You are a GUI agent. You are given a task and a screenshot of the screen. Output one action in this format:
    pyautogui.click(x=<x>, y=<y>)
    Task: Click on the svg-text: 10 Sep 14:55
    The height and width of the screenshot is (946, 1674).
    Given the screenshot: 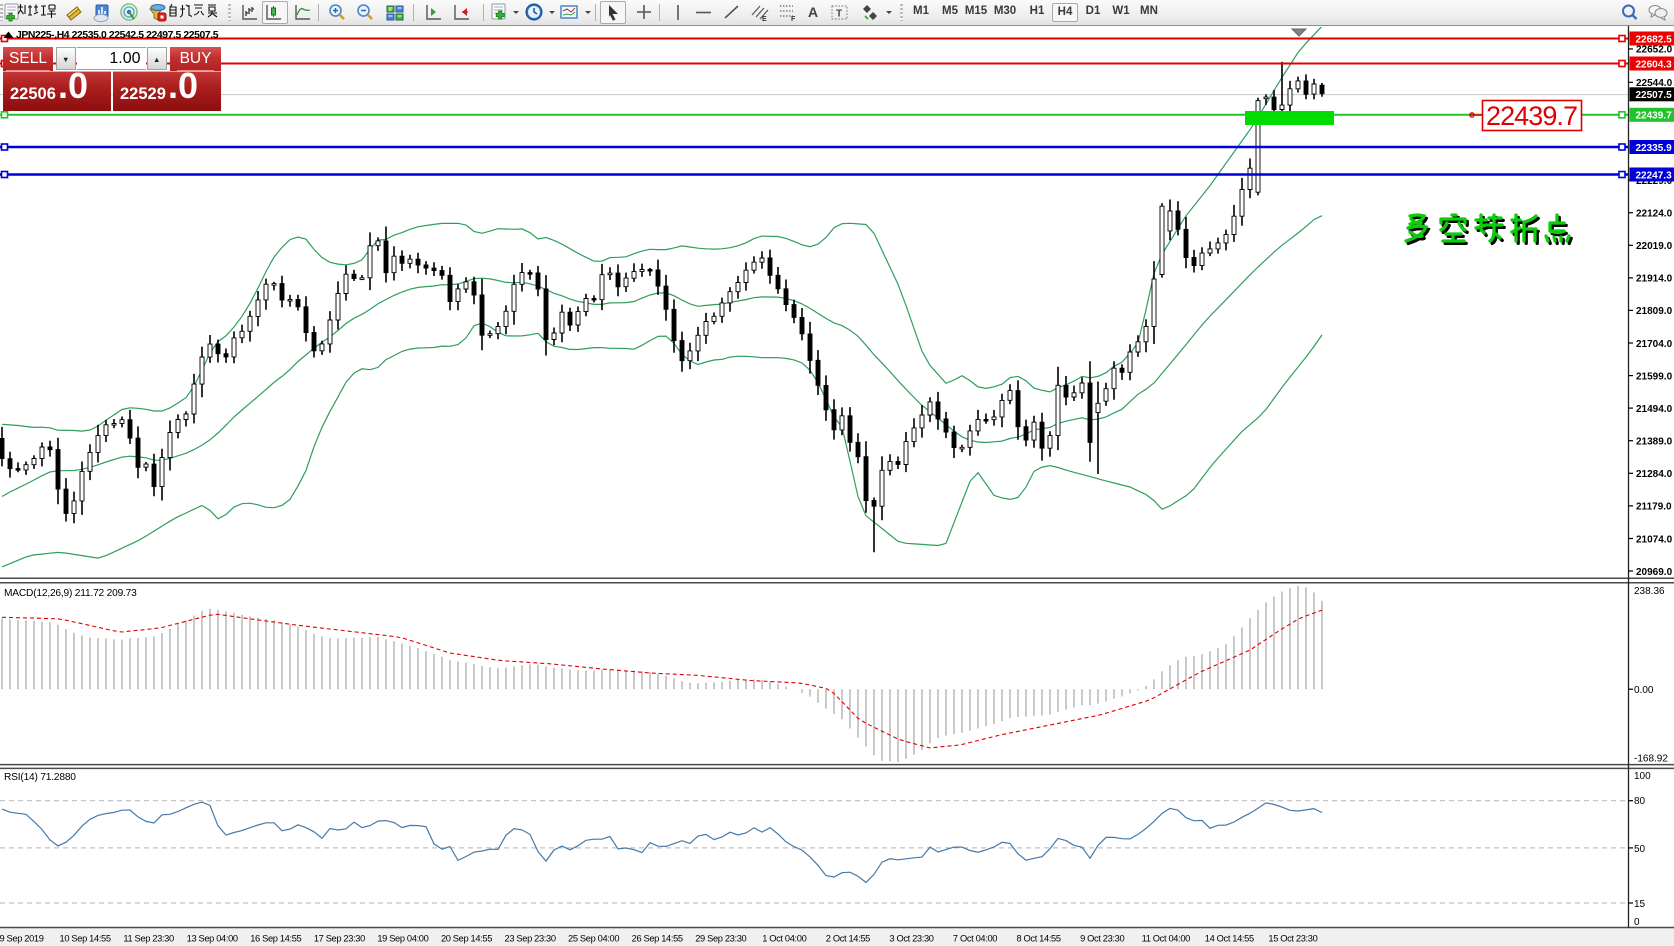 What is the action you would take?
    pyautogui.click(x=85, y=939)
    